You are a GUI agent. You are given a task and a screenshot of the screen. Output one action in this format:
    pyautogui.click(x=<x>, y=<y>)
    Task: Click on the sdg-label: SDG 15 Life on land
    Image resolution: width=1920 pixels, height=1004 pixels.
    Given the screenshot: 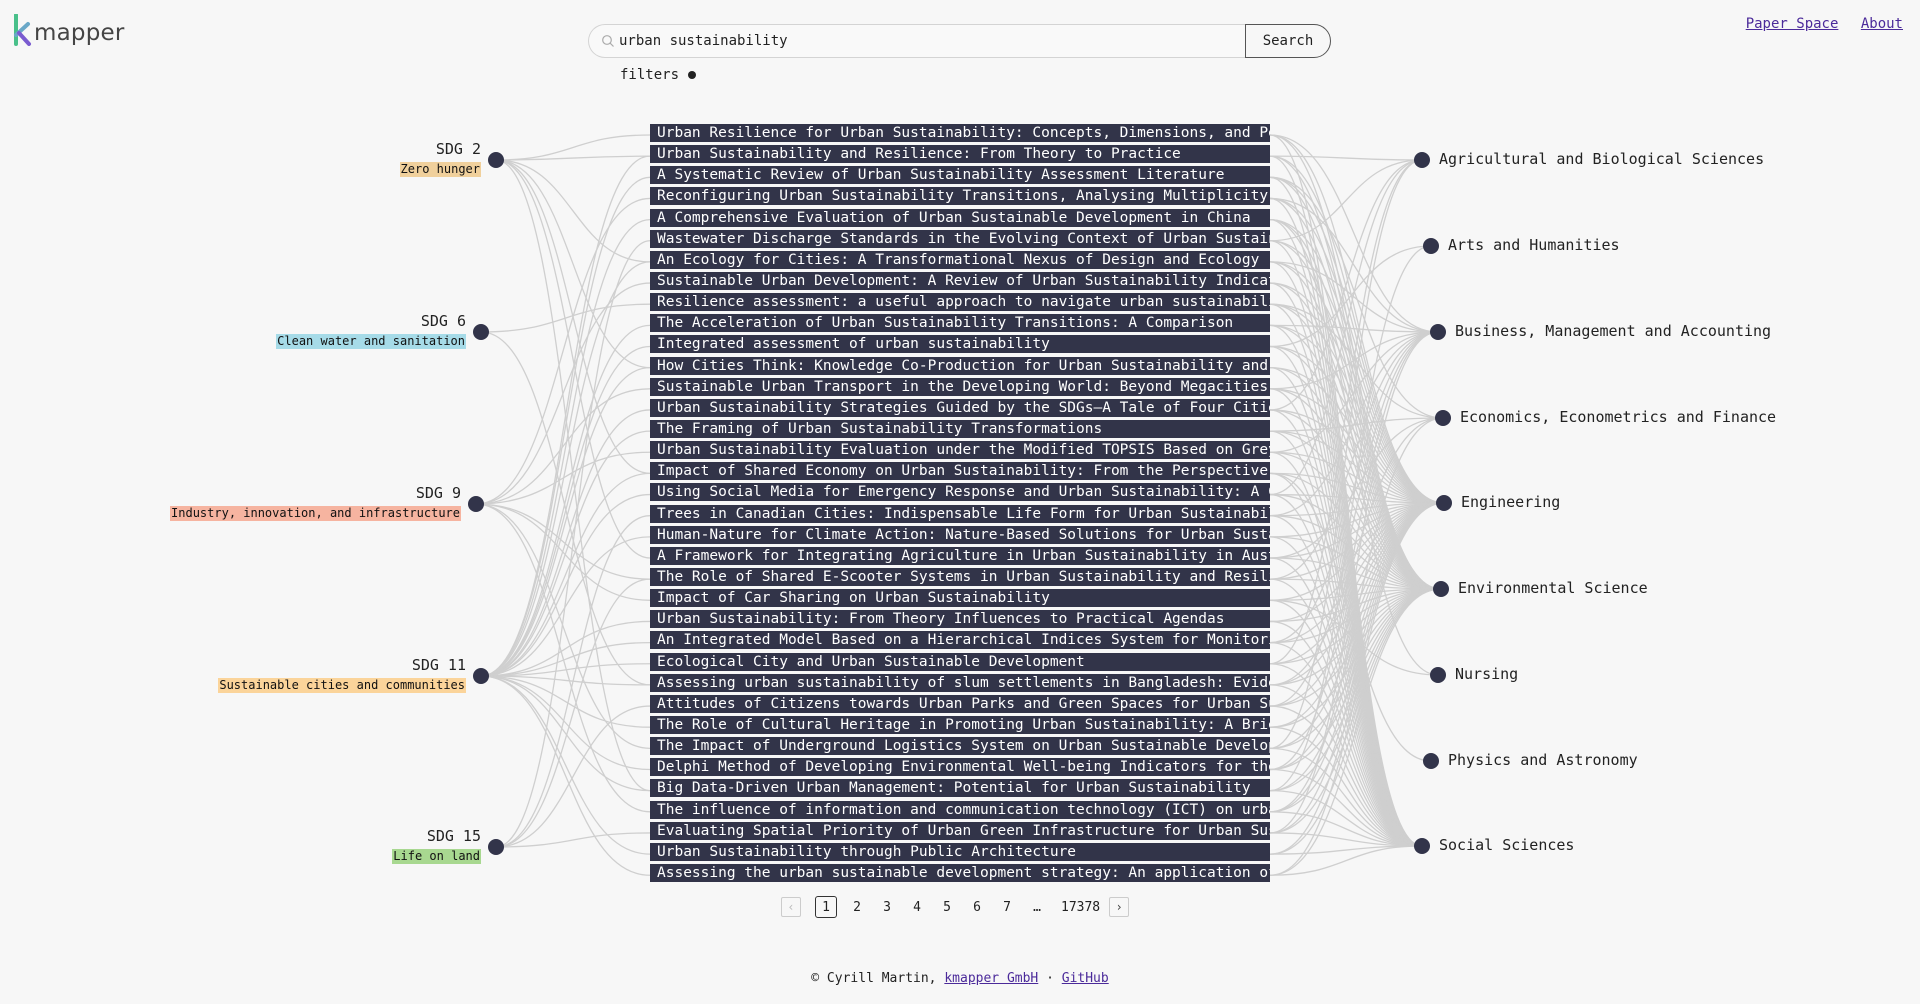 What is the action you would take?
    pyautogui.click(x=436, y=846)
    